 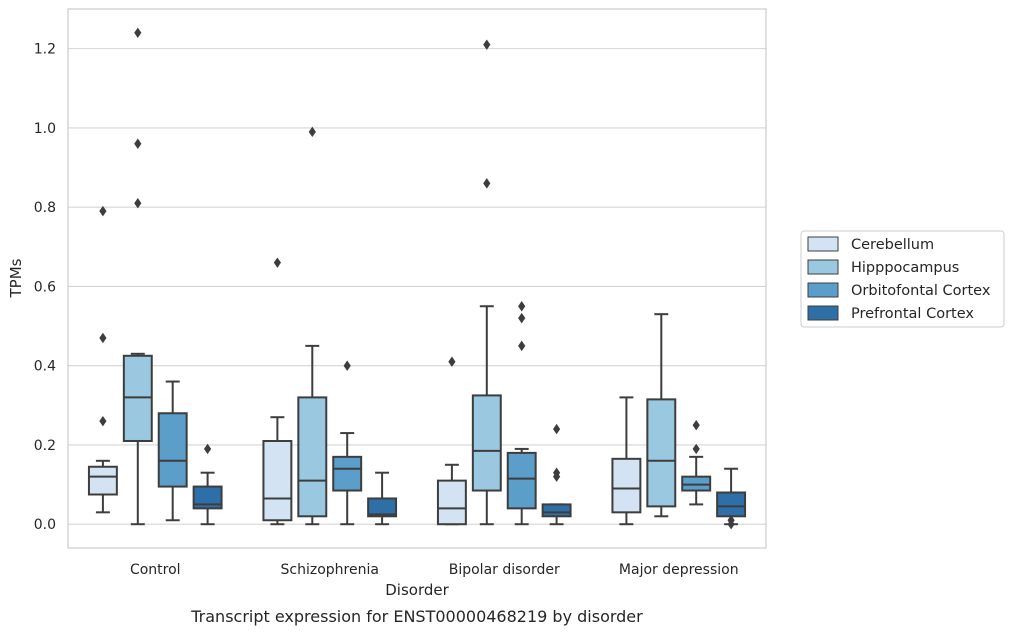 I want to click on legend-item: Hipppocampus, so click(x=883, y=267).